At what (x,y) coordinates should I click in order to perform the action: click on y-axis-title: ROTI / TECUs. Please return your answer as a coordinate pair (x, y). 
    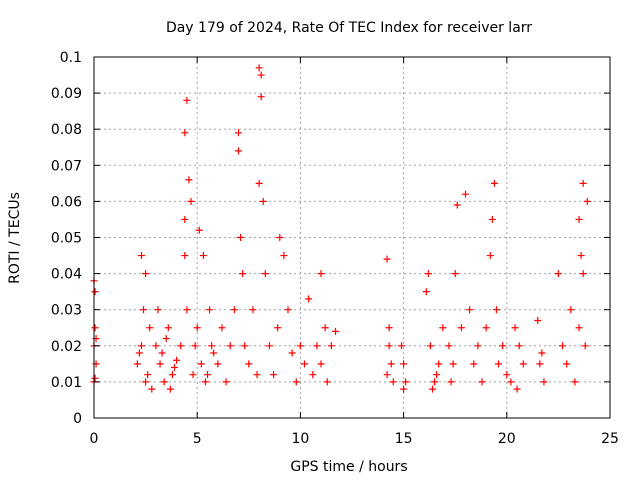
    Looking at the image, I should click on (15, 238).